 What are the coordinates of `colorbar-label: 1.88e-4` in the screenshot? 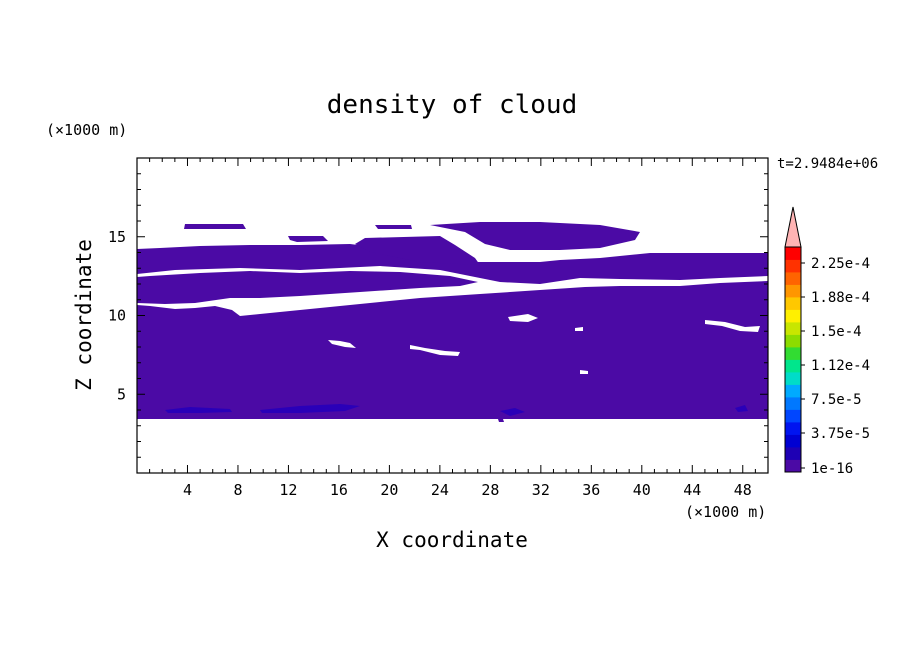 It's located at (840, 298).